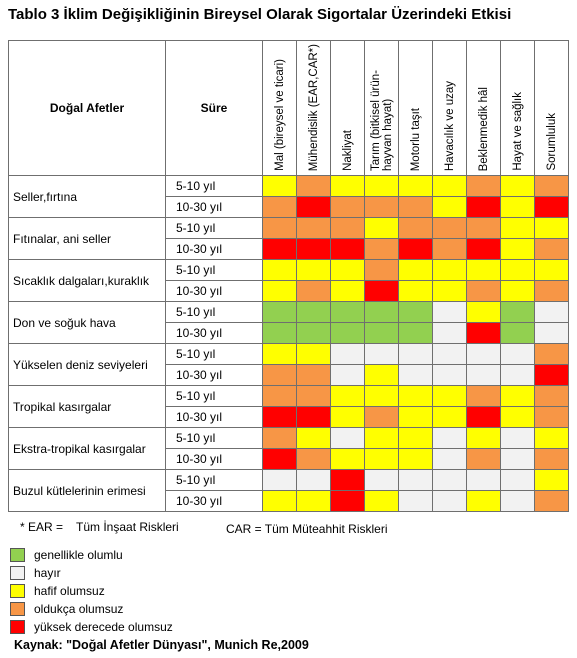  I want to click on legend-swatch, so click(17, 609).